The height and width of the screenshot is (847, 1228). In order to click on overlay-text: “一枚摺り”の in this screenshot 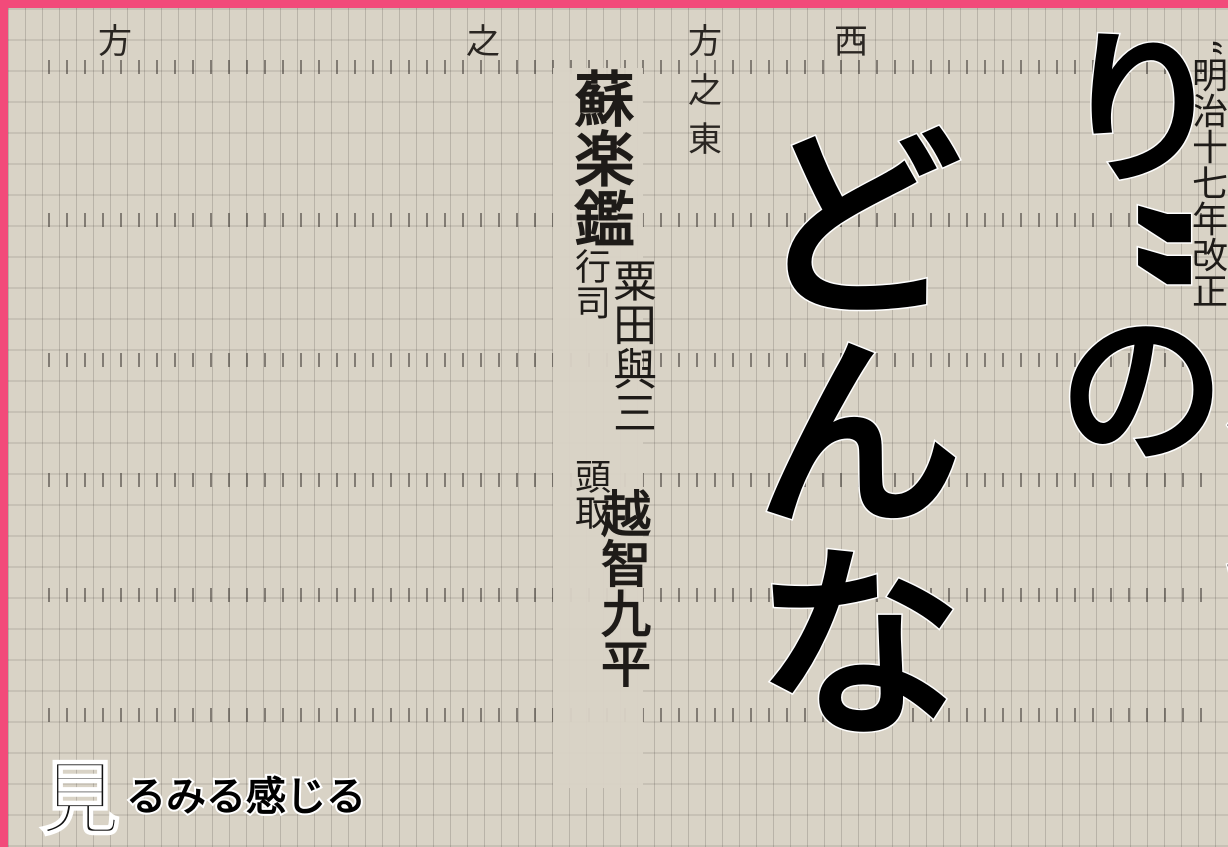, I will do `click(1126, 331)`.